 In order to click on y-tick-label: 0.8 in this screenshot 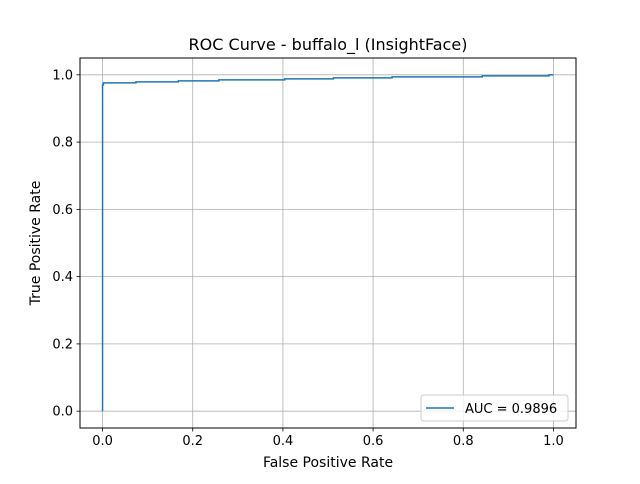, I will do `click(62, 143)`.